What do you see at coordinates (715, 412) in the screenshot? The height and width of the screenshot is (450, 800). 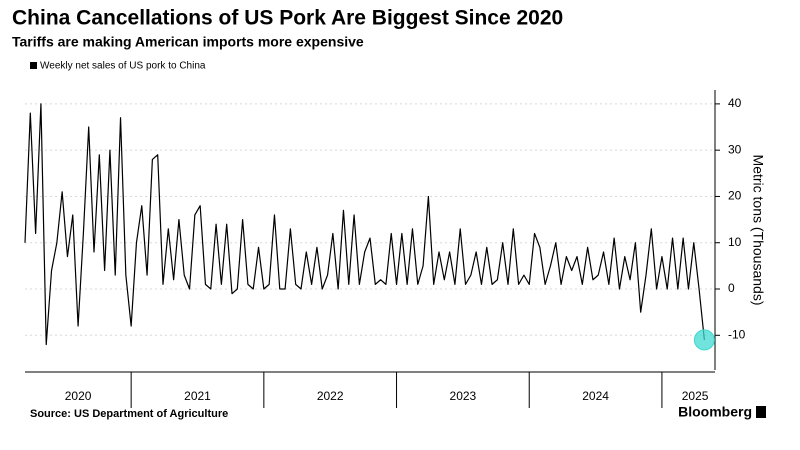 I see `brand: Bloomberg` at bounding box center [715, 412].